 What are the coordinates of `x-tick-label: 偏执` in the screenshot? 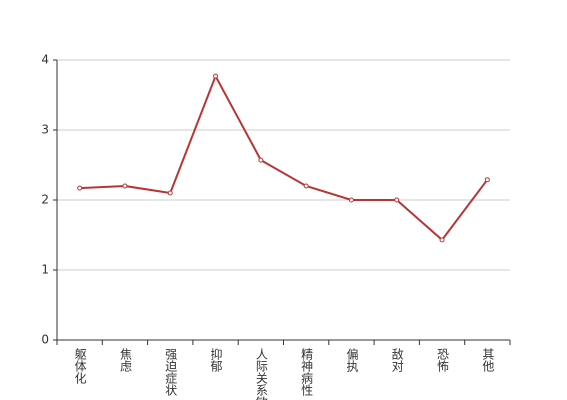 It's located at (352, 360).